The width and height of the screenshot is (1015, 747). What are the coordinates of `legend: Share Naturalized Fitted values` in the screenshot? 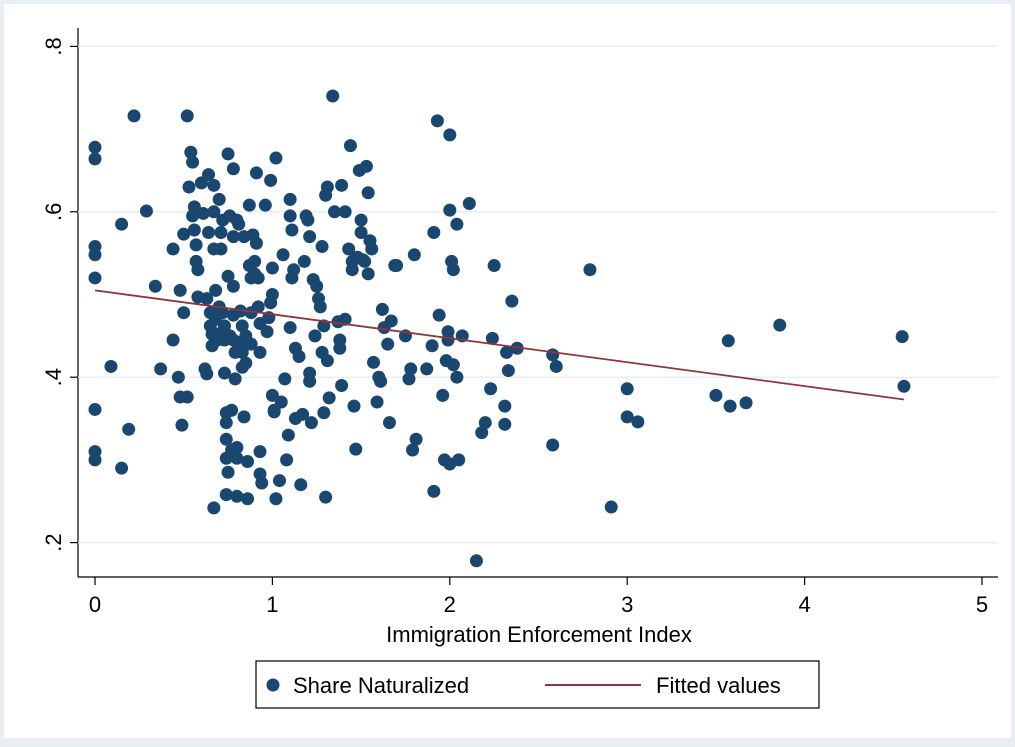 It's located at (537, 684).